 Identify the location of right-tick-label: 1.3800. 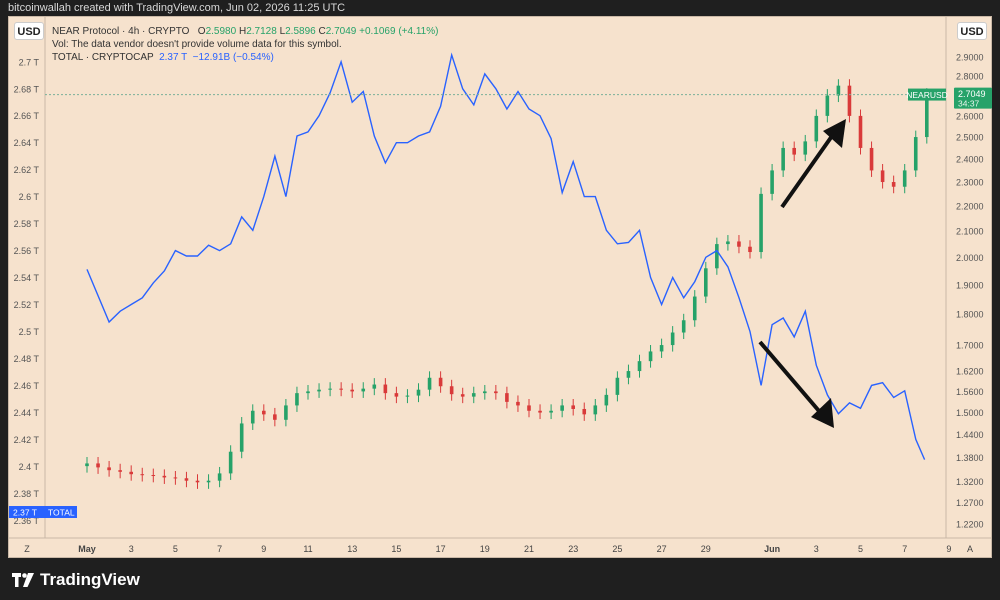
(970, 458).